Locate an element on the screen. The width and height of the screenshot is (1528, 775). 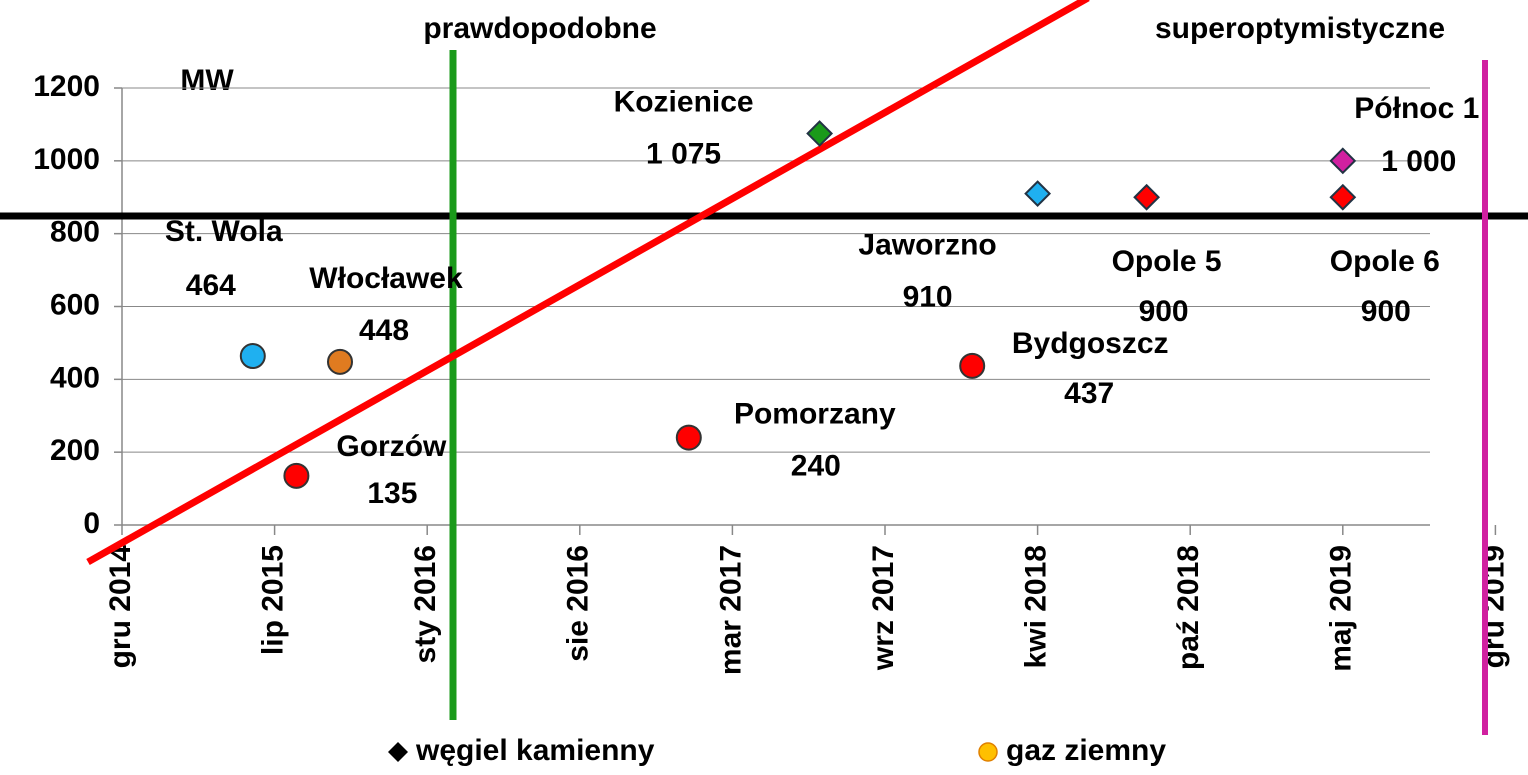
data-label: 910 is located at coordinates (928, 297).